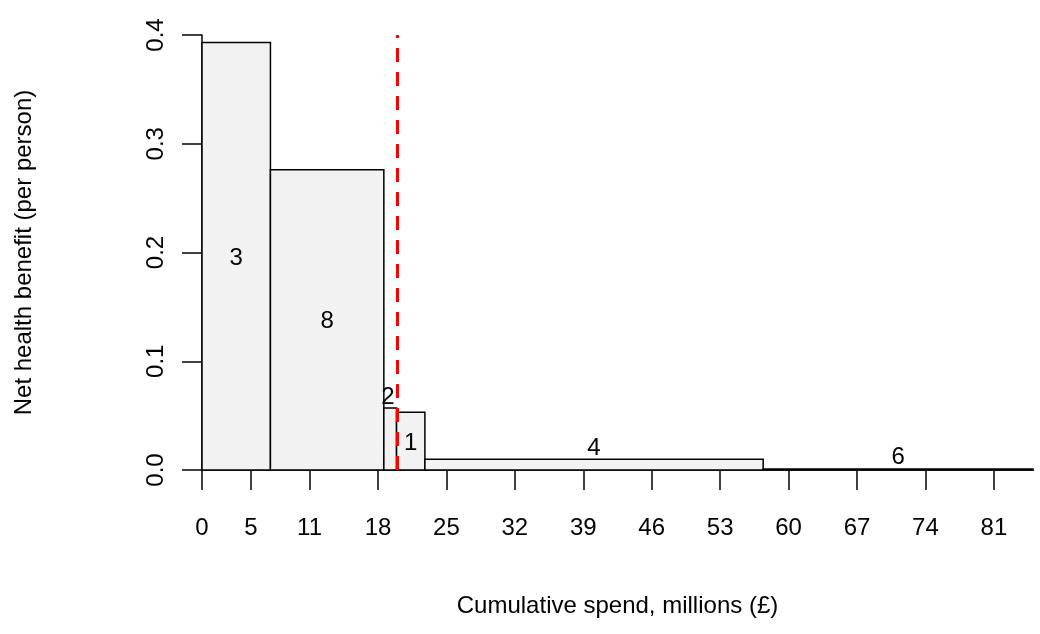 The width and height of the screenshot is (1040, 634). I want to click on y-axis-title: Net health benefit (per person), so click(22, 252).